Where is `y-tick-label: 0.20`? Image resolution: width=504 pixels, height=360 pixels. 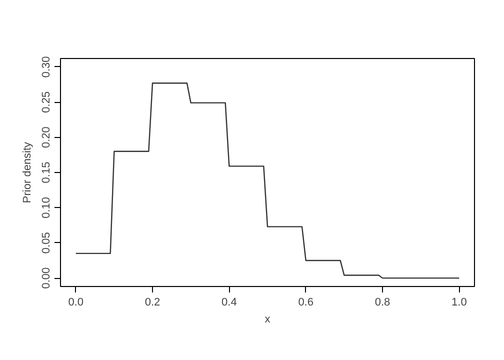 y-tick-label: 0.20 is located at coordinates (46, 137).